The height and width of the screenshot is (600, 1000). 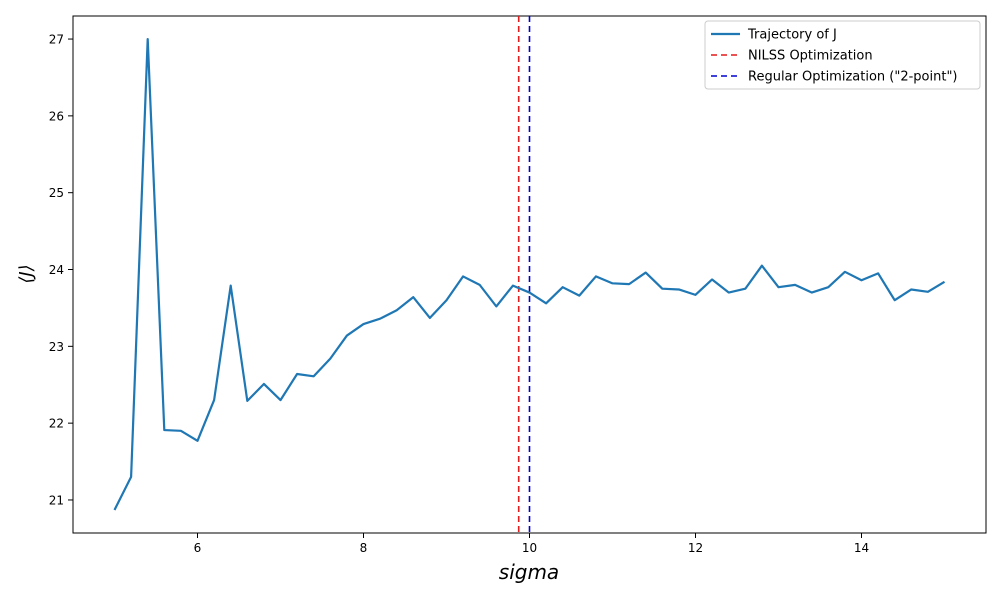 I want to click on x-tick-label: 12, so click(x=695, y=548).